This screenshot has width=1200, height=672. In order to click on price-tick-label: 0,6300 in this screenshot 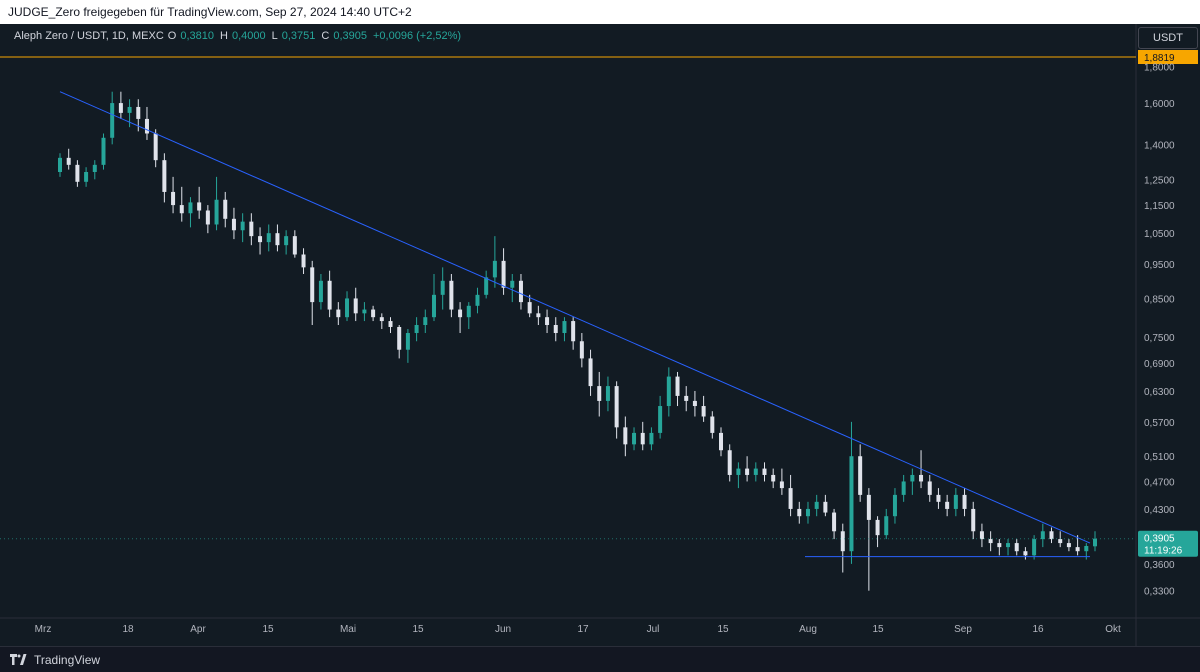, I will do `click(1159, 392)`.